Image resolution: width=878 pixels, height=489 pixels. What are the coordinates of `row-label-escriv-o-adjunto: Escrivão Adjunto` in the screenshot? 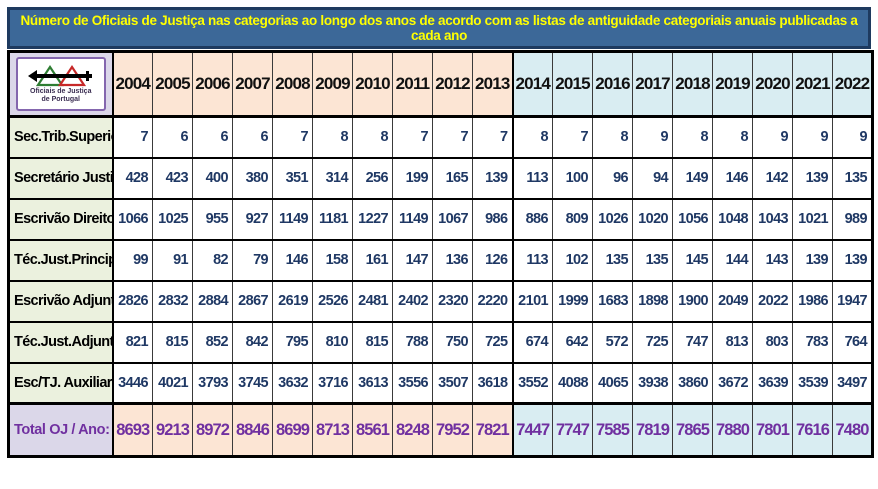 It's located at (61, 301).